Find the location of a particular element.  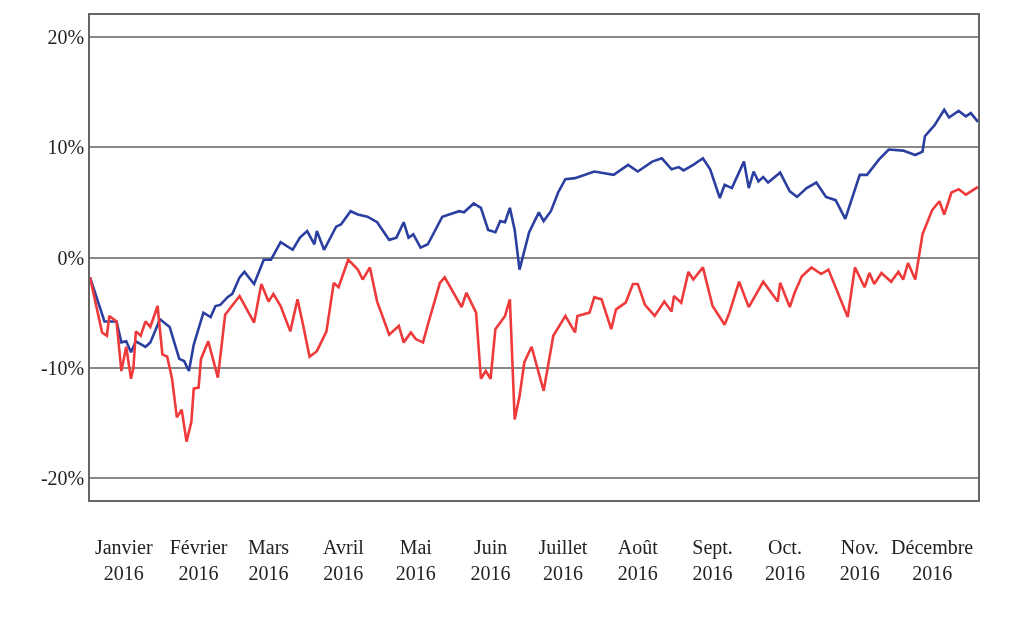

x-tick-label: Février 2016 is located at coordinates (198, 559).